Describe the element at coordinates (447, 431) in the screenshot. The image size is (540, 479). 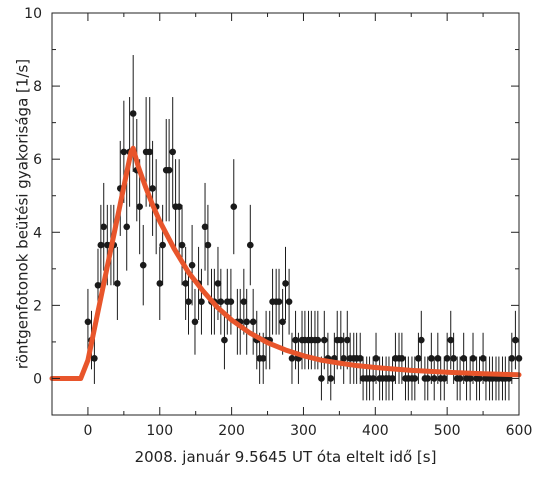
I see `x-tick-label: 500` at that location.